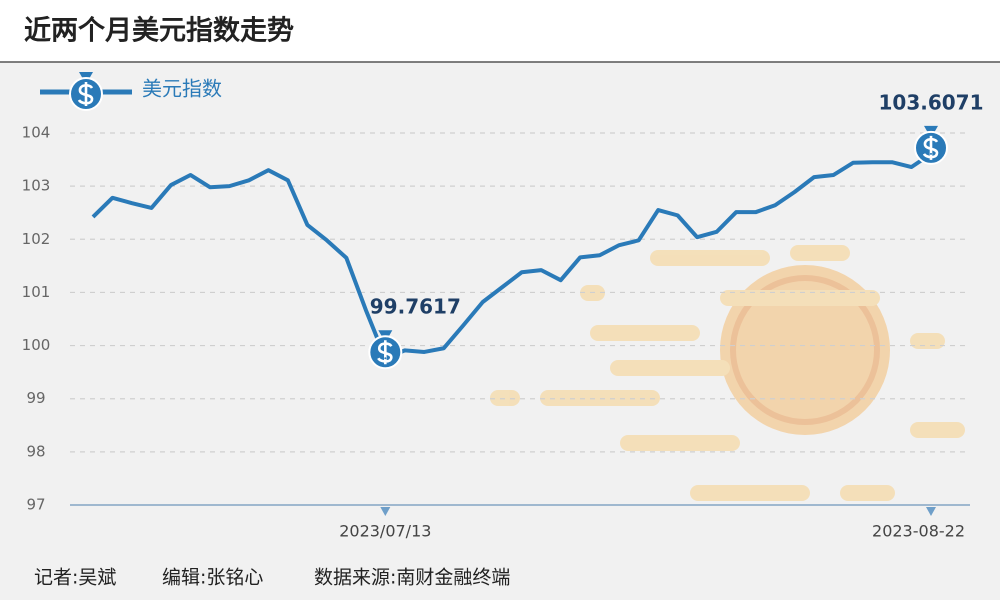  I want to click on y-tick-label: 99, so click(35, 398).